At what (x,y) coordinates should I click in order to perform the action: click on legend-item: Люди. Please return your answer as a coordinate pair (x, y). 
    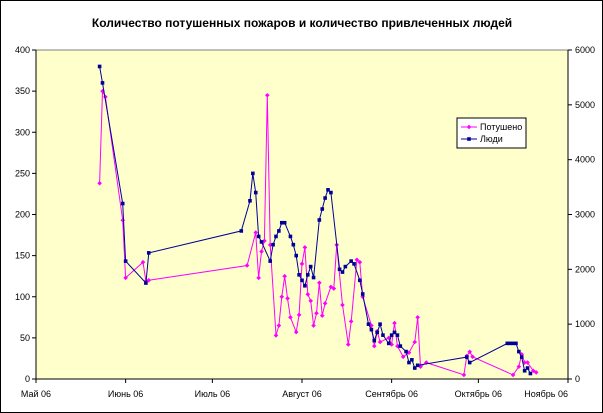
    Looking at the image, I should click on (482, 139).